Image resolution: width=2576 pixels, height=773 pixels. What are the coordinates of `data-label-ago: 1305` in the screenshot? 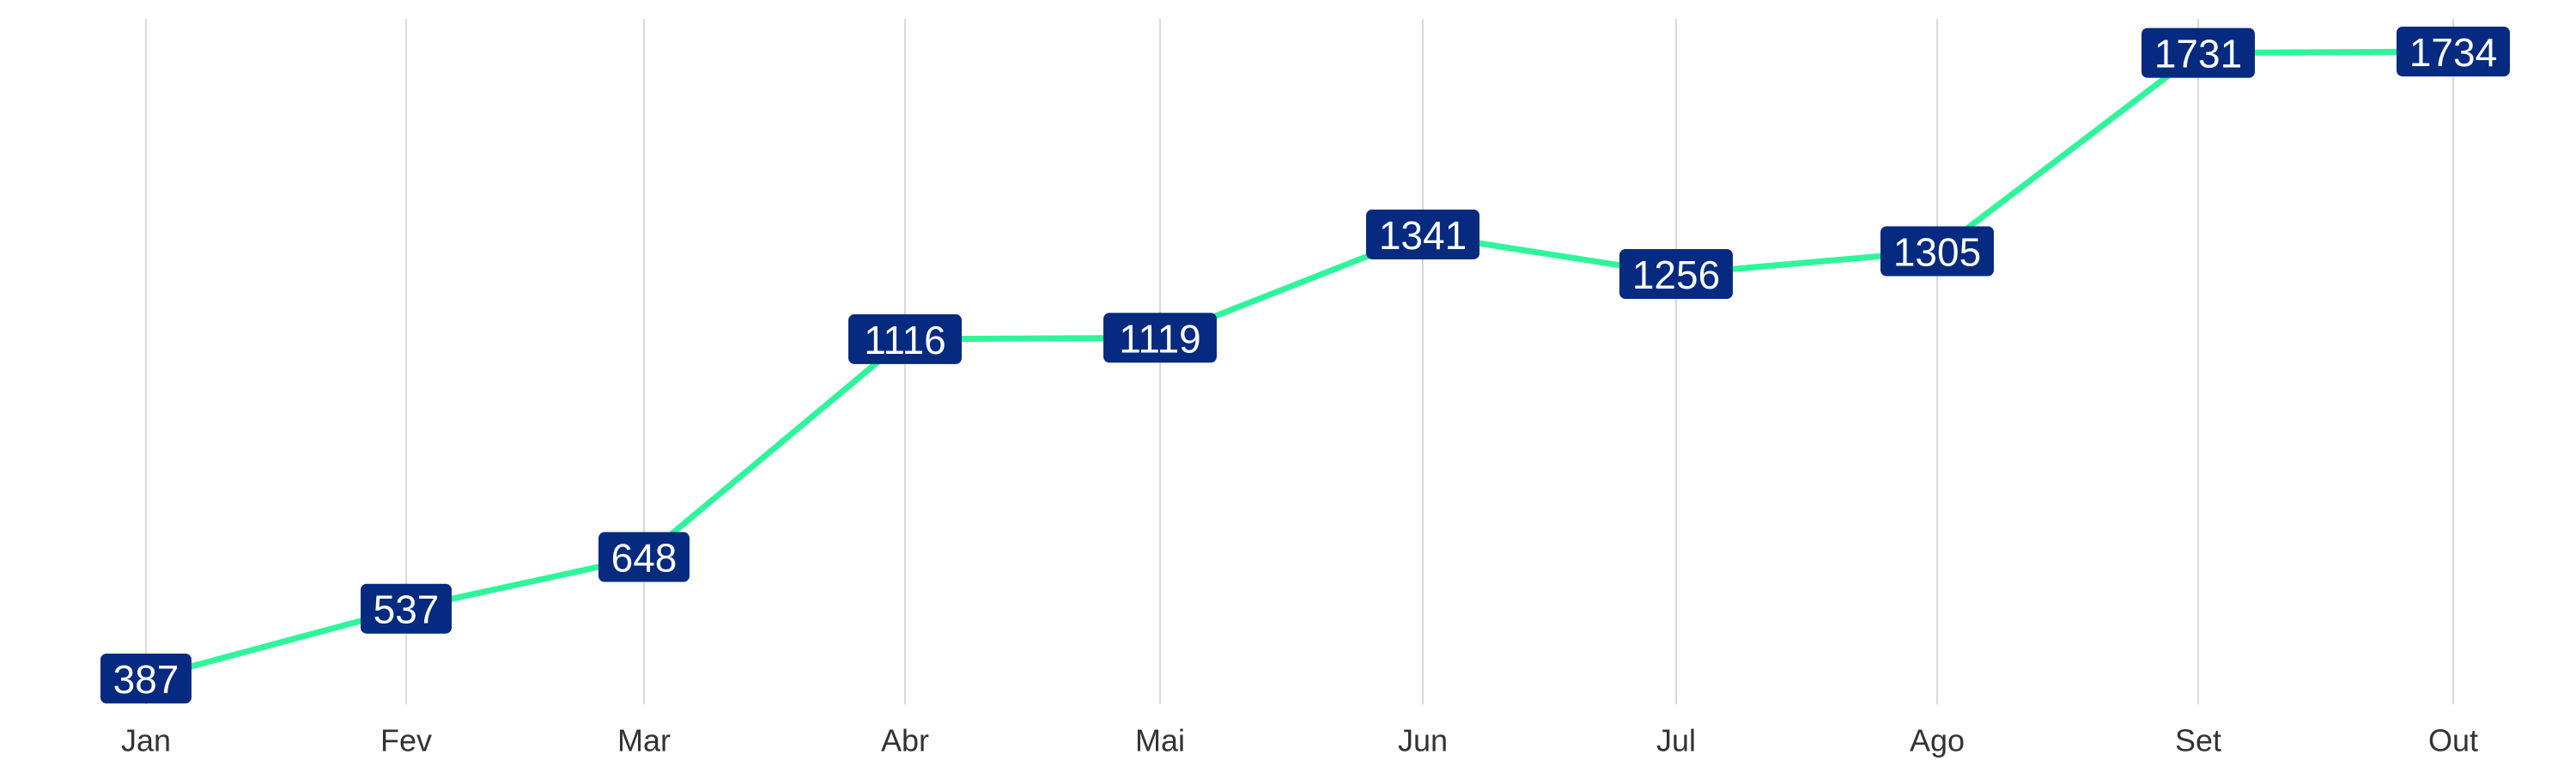 It's located at (1937, 251).